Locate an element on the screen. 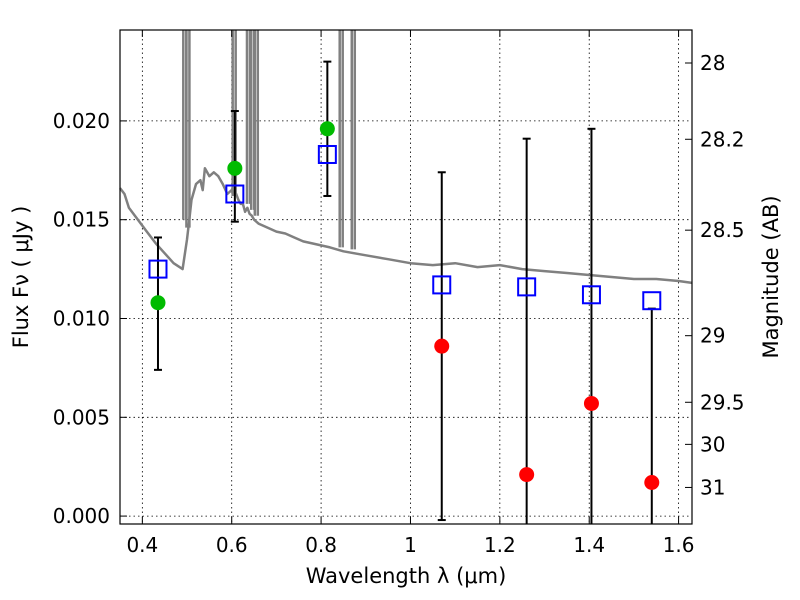 This screenshot has width=800, height=600. y2-tick-label: 28 is located at coordinates (712, 63).